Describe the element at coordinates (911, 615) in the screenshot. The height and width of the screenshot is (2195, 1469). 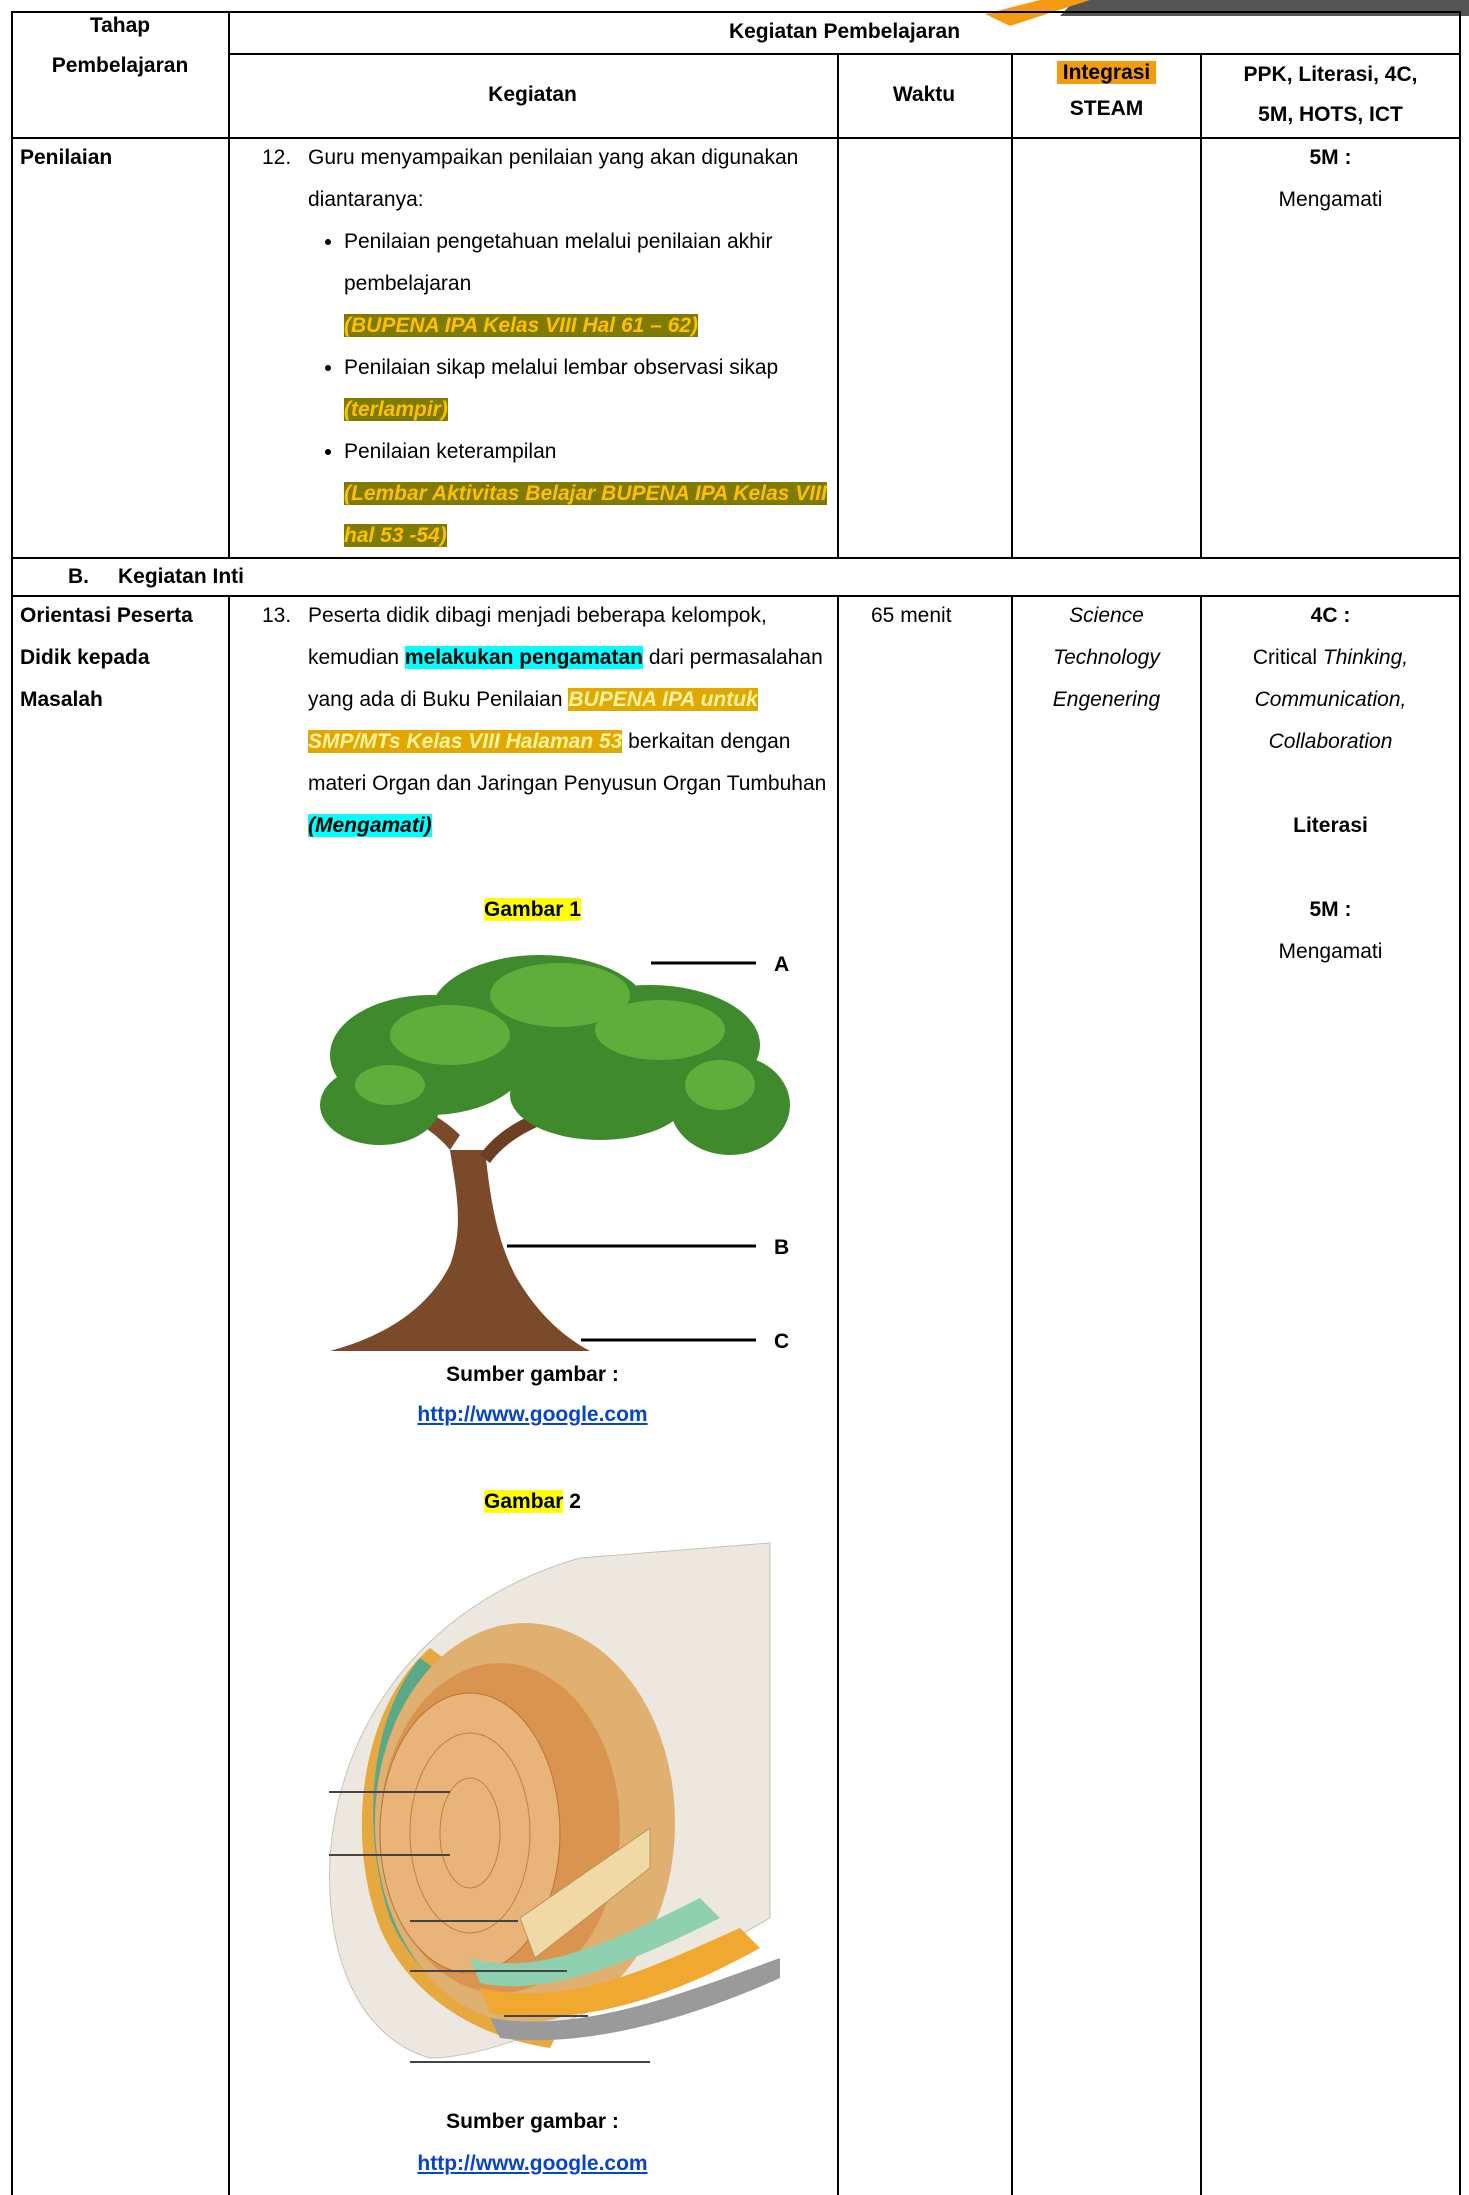
I see `waktu: 65 menit` at that location.